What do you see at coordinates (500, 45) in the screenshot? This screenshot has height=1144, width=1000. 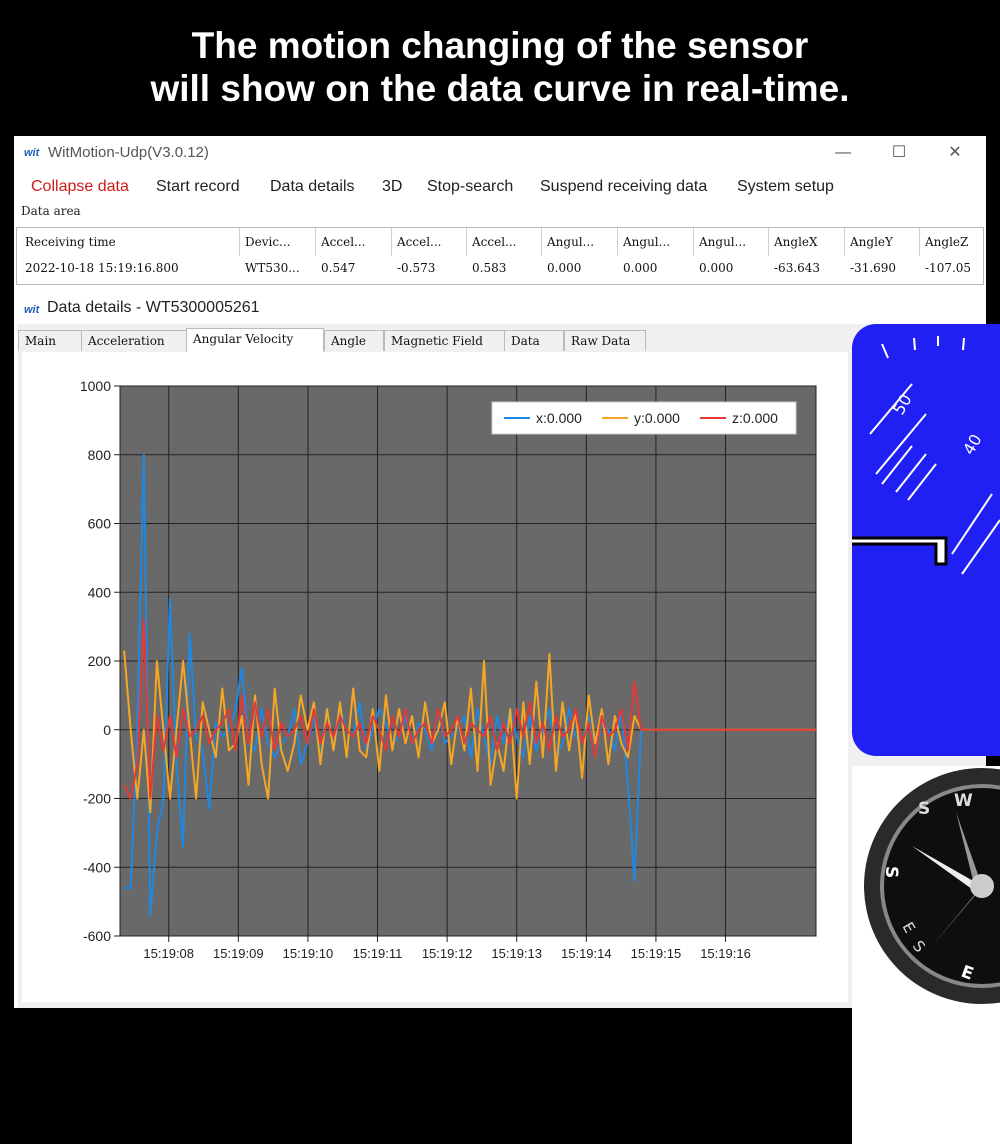 I see `headline-line-1: The motion changing of the sensor` at bounding box center [500, 45].